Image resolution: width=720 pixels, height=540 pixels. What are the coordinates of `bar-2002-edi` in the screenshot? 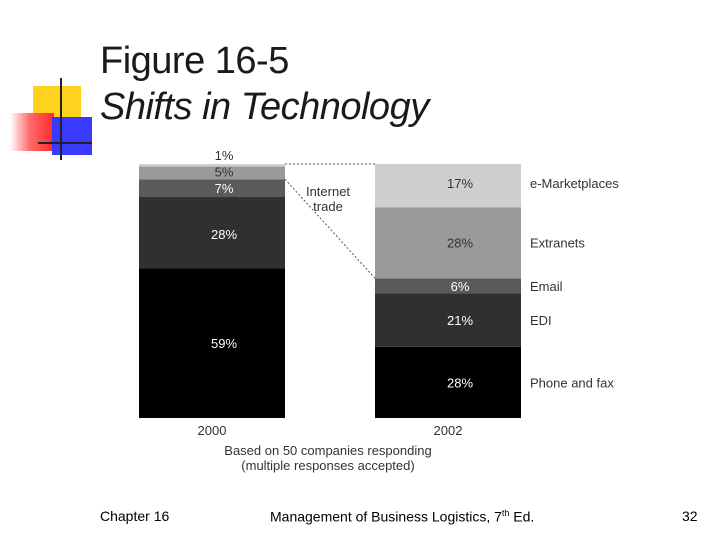 It's located at (448, 320).